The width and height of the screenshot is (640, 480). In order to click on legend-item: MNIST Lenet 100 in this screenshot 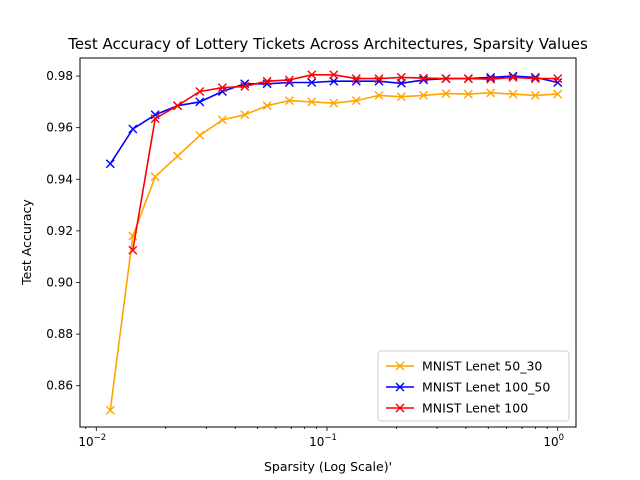, I will do `click(457, 408)`.